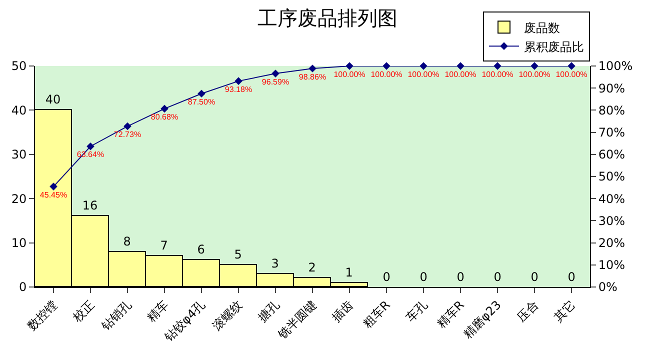 The width and height of the screenshot is (655, 359). Describe the element at coordinates (564, 311) in the screenshot. I see `x-tick-label: 其它` at that location.